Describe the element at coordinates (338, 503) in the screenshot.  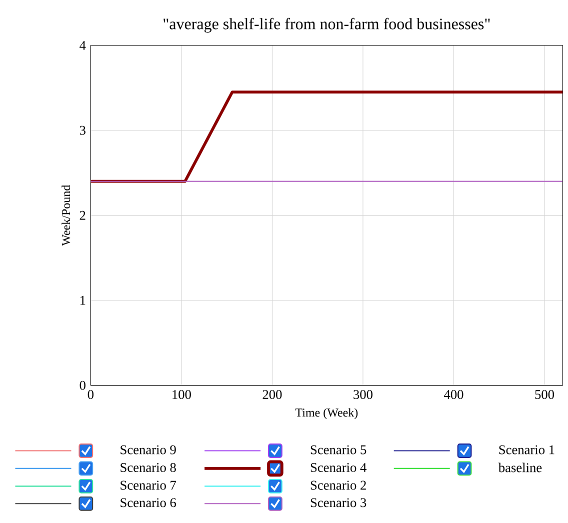
I see `legend-label: Scenario 3` at that location.